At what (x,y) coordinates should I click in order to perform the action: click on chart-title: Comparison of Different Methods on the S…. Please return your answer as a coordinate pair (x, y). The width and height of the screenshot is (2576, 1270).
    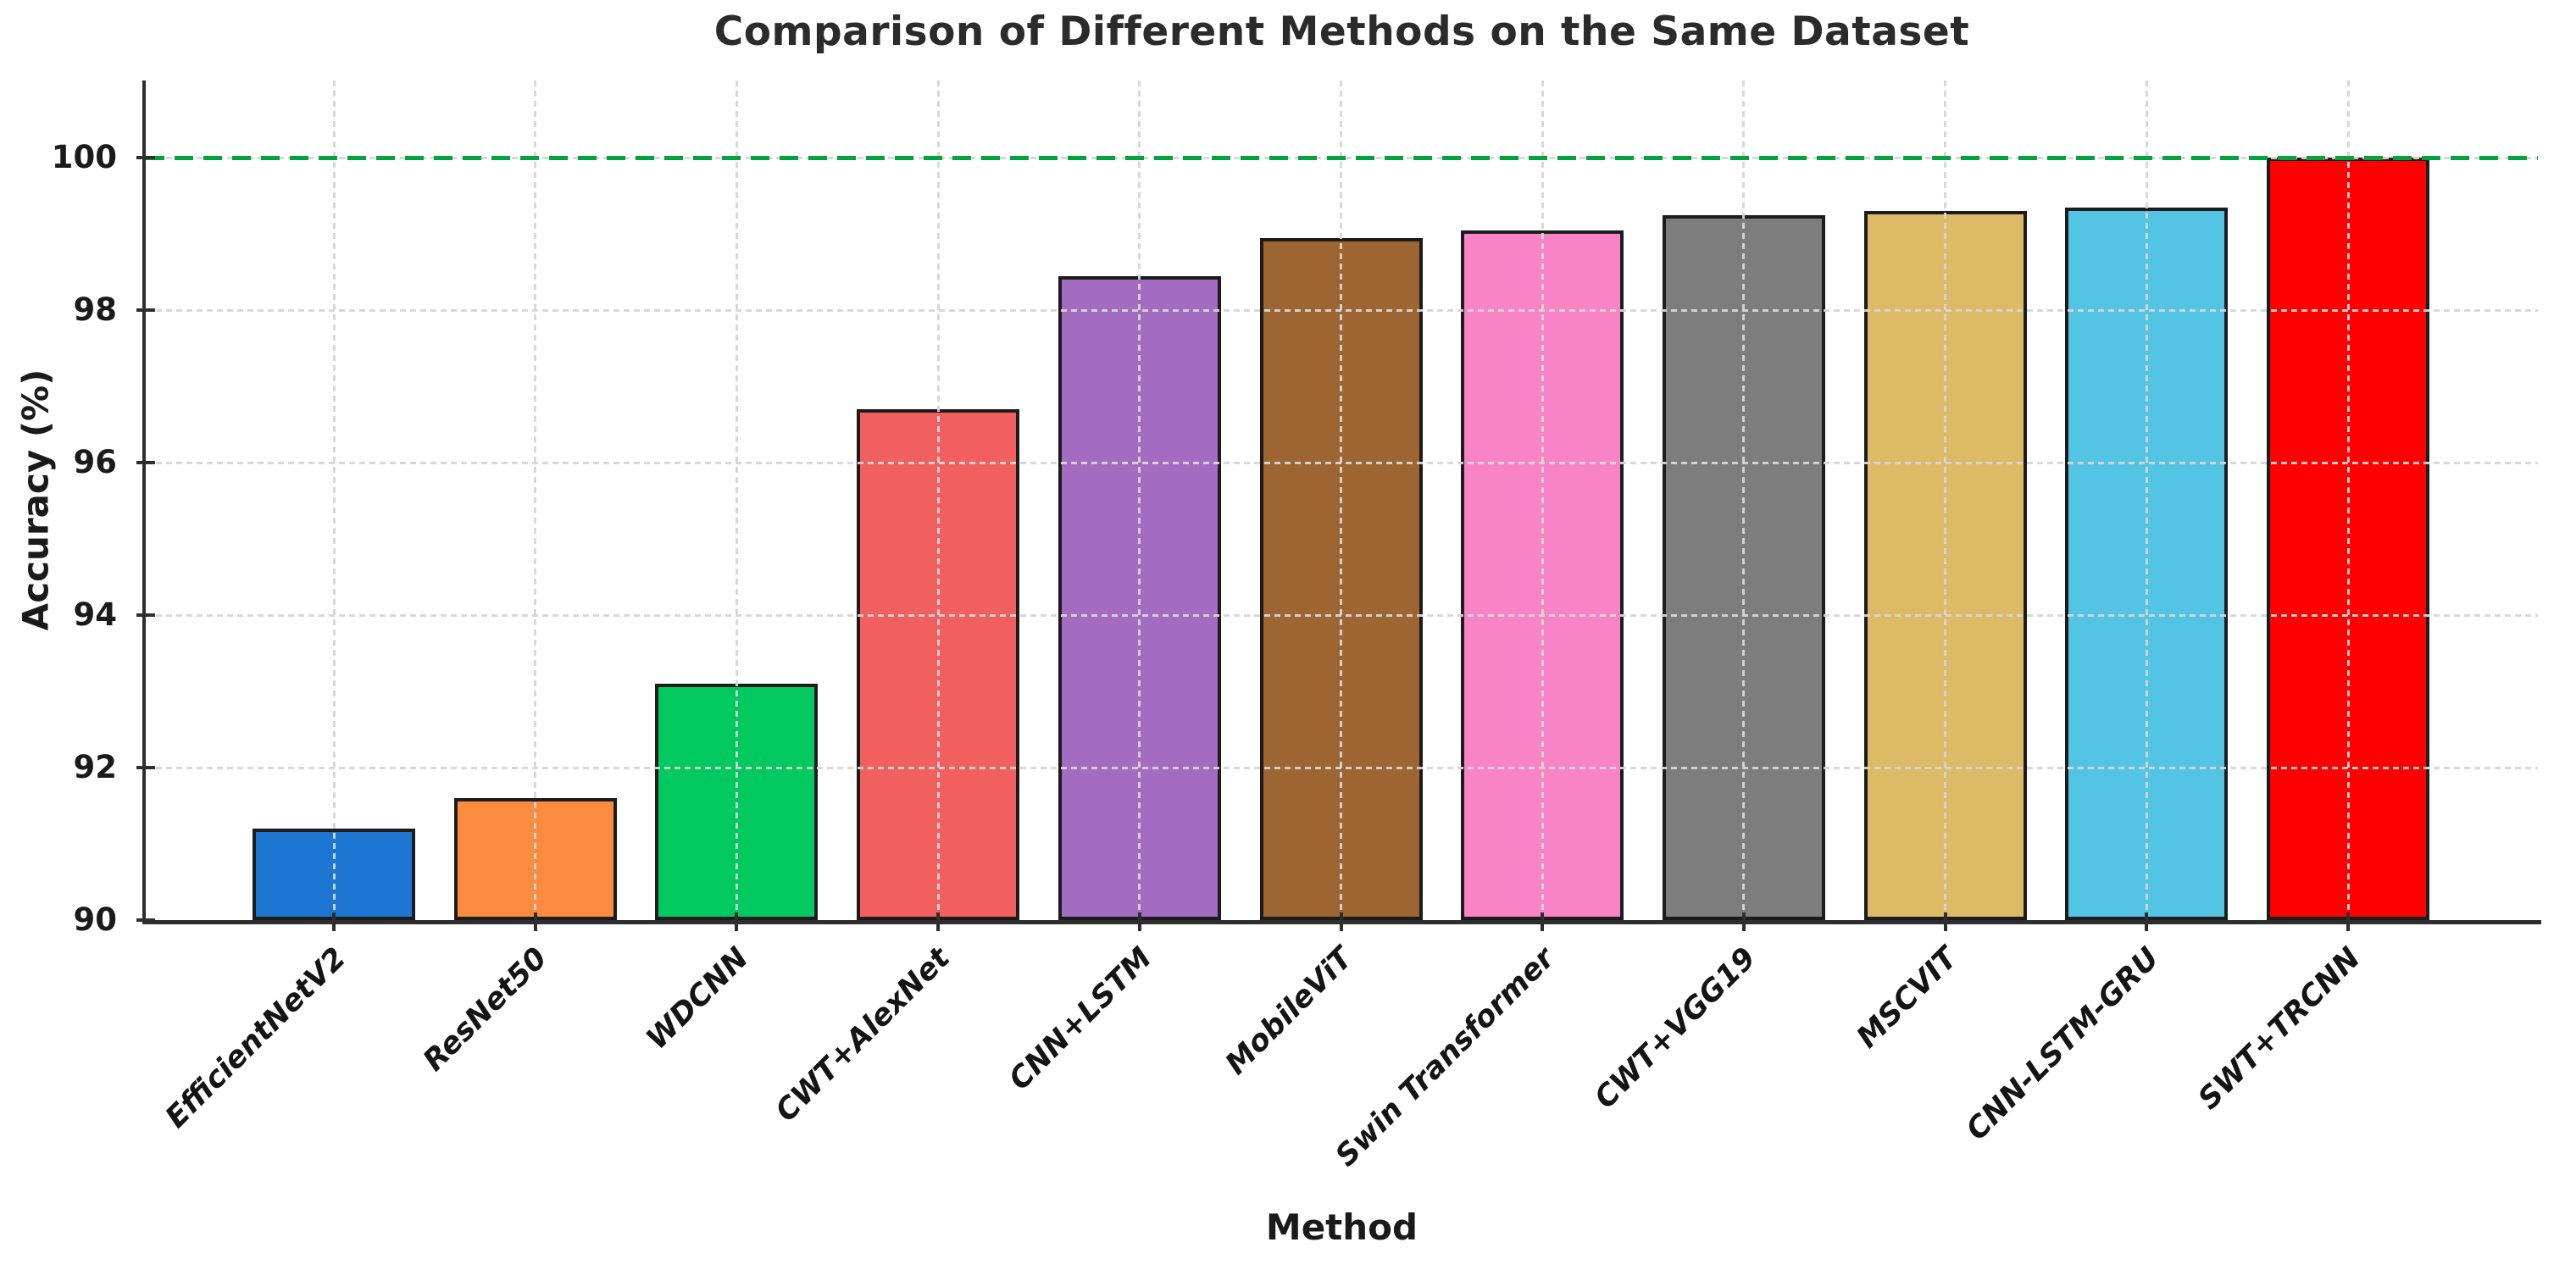
    Looking at the image, I should click on (1341, 31).